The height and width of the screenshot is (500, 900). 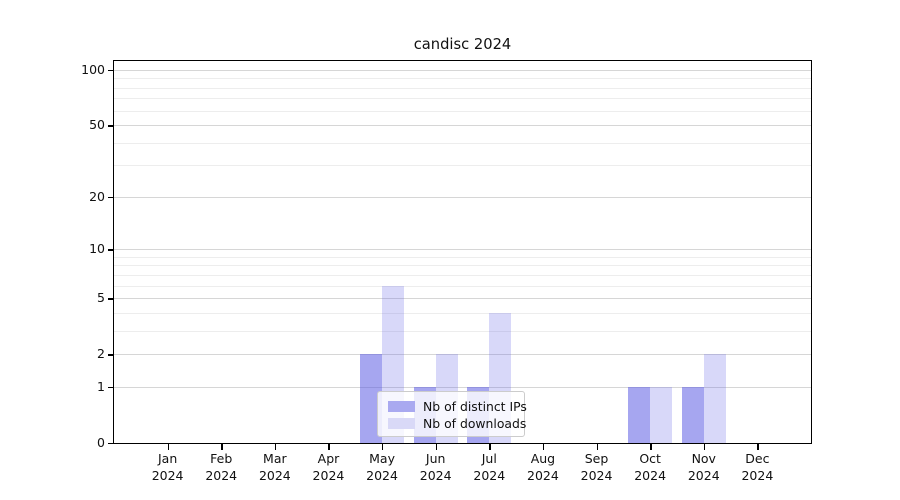 I want to click on y-tick-label: 20, so click(x=97, y=196).